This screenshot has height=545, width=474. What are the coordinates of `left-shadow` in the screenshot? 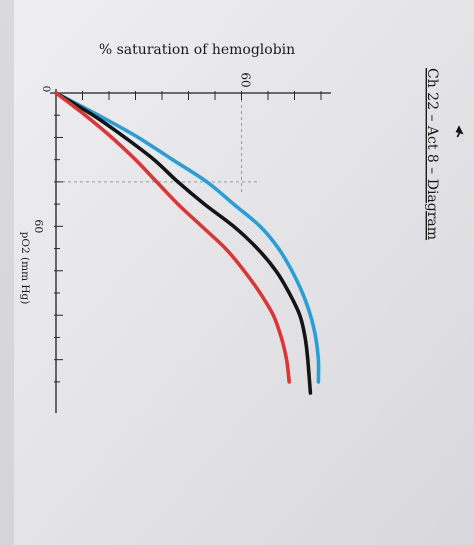 It's located at (7, 272).